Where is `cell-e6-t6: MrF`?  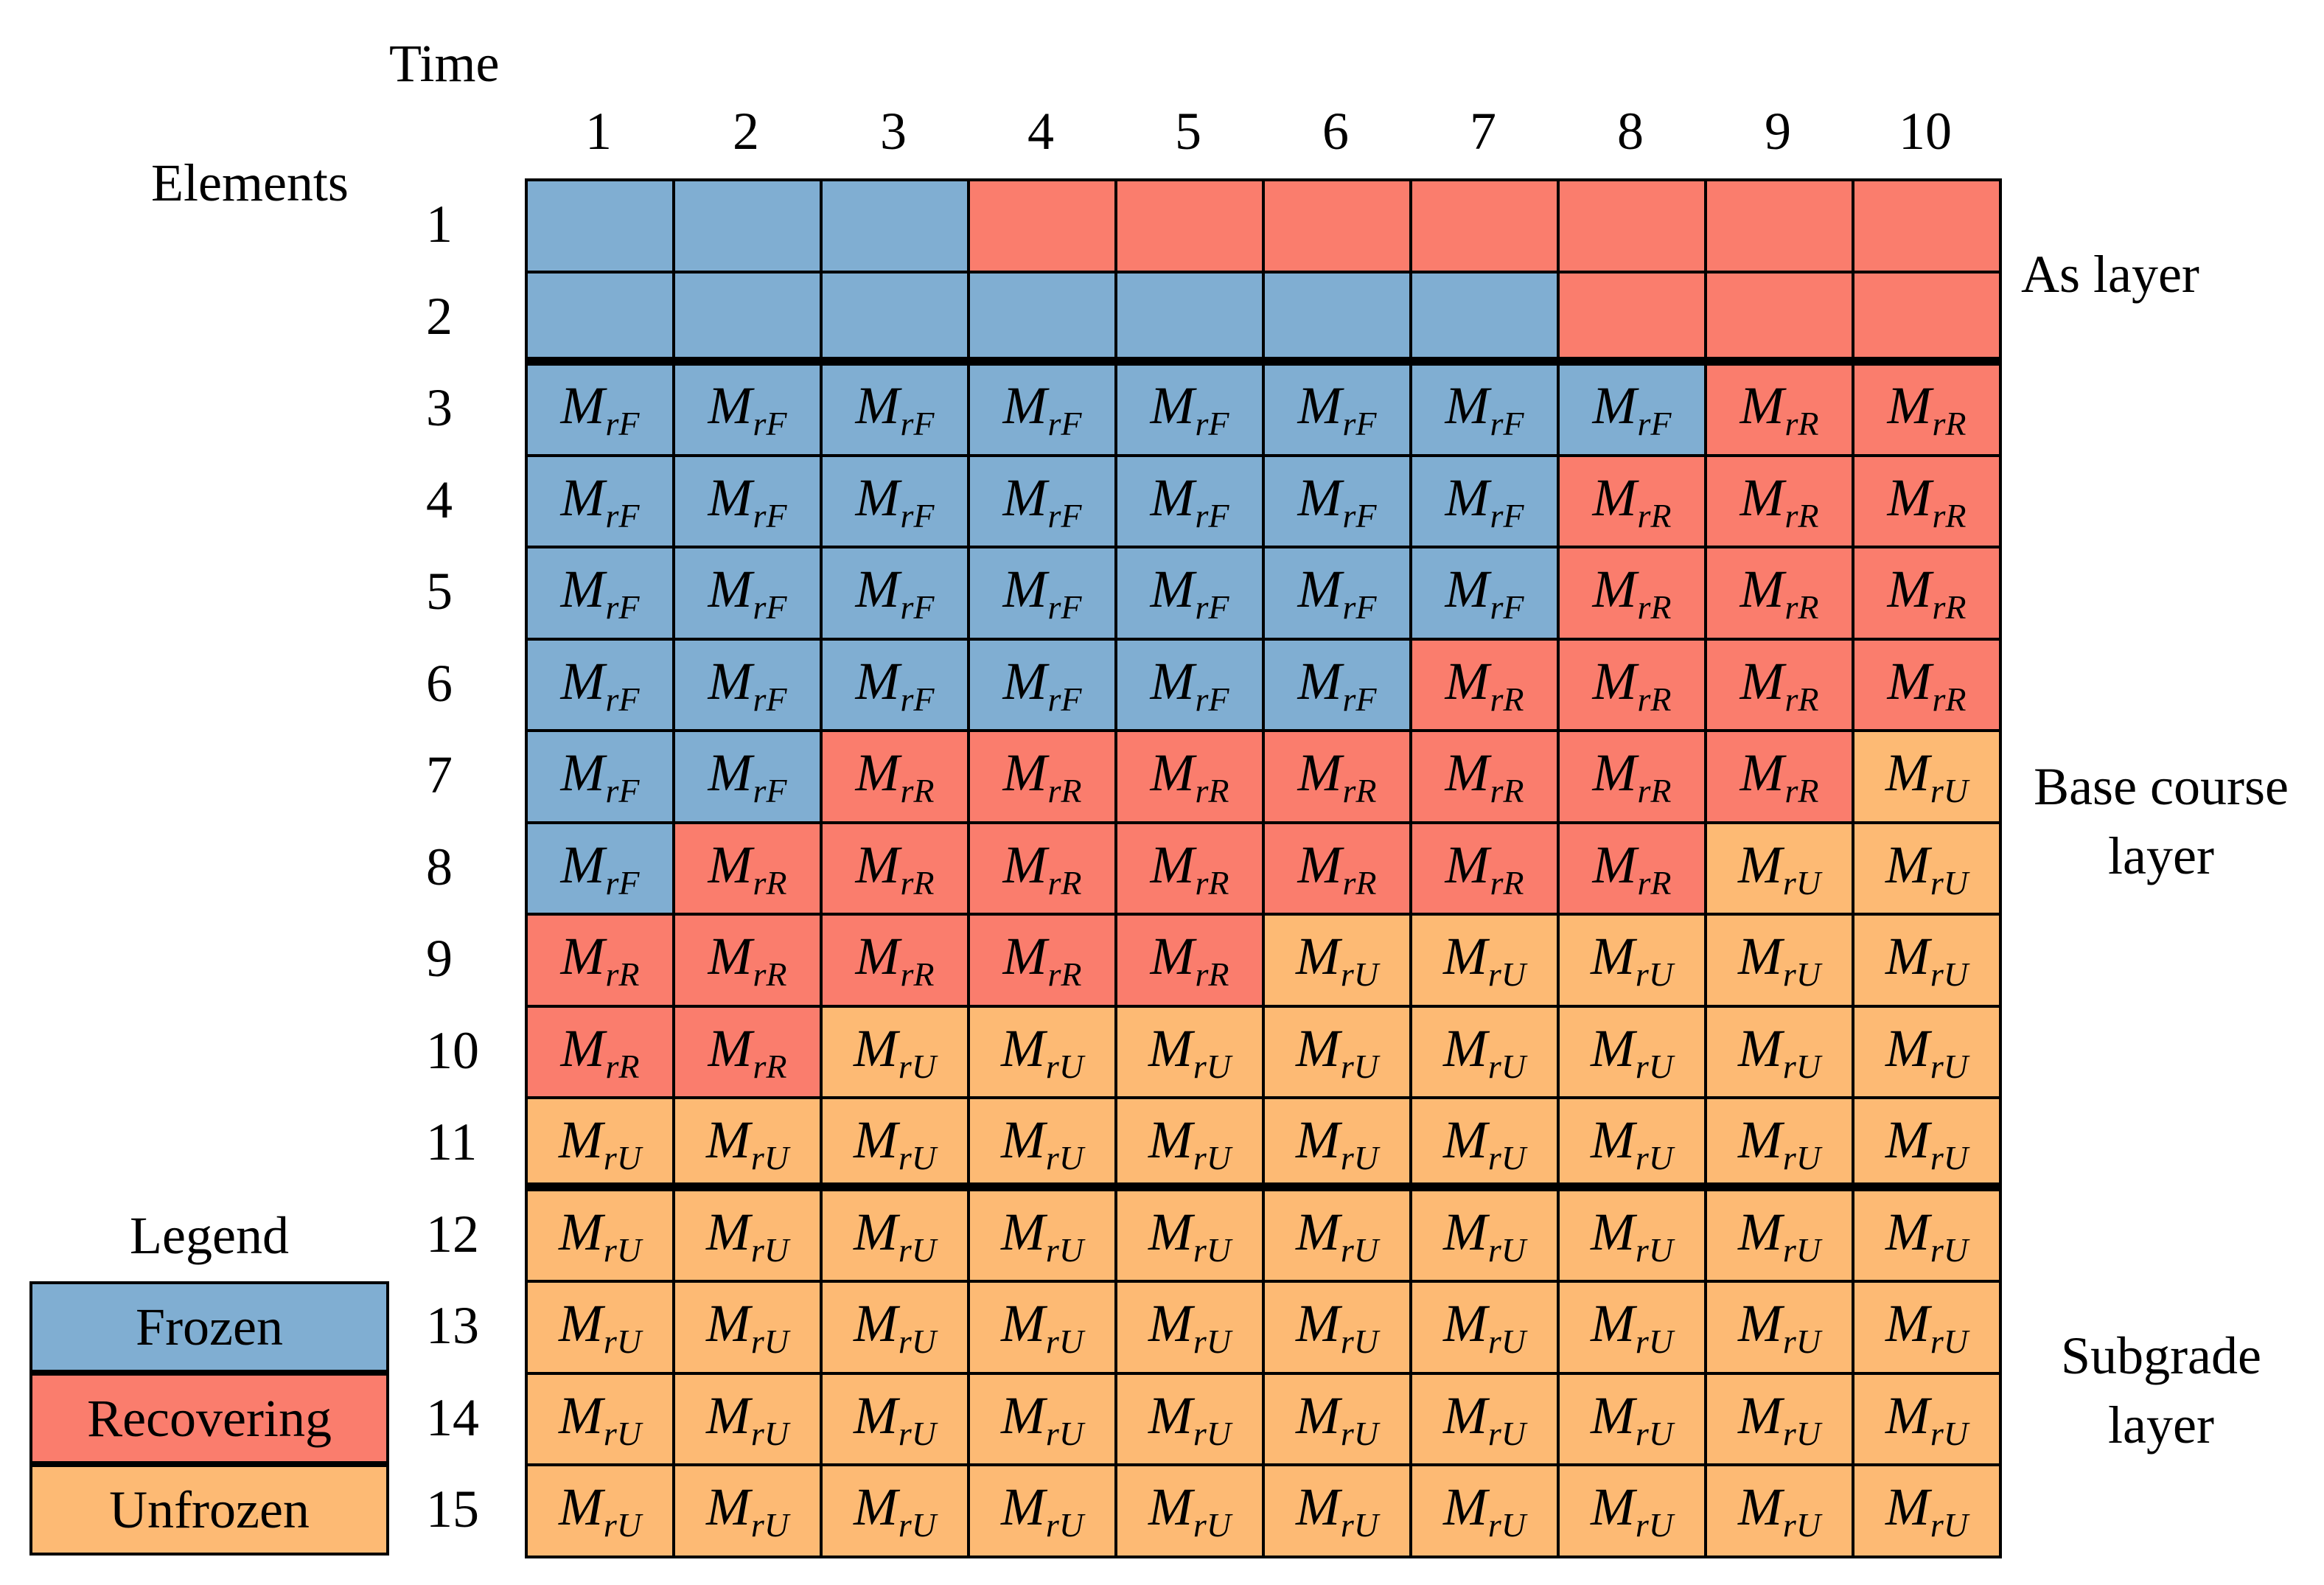
cell-e6-t6: MrF is located at coordinates (1337, 684).